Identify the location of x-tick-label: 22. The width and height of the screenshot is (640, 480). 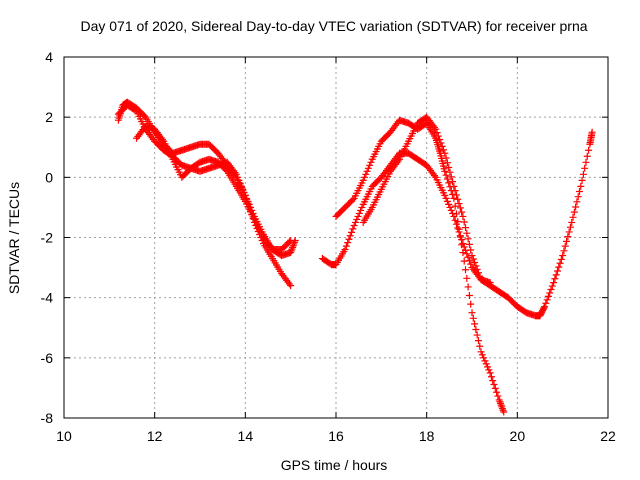
(608, 436).